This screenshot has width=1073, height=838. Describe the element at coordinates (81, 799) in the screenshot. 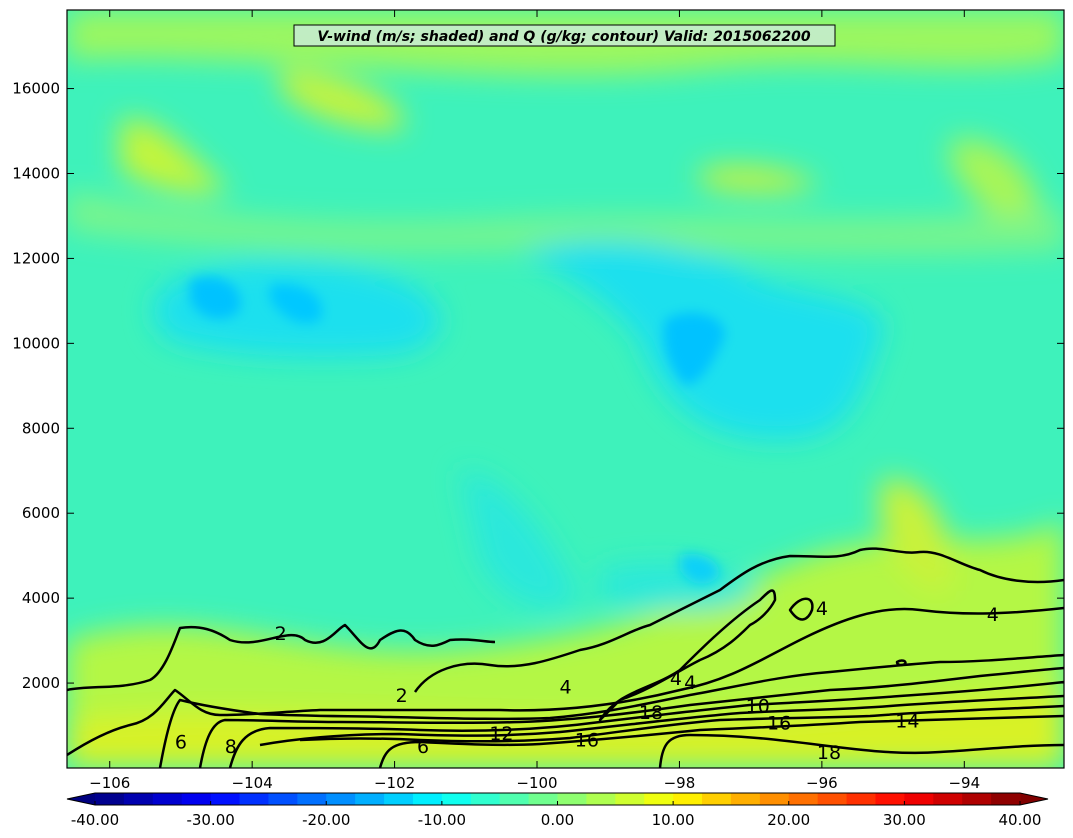

I see `colorbar-extend-min` at that location.